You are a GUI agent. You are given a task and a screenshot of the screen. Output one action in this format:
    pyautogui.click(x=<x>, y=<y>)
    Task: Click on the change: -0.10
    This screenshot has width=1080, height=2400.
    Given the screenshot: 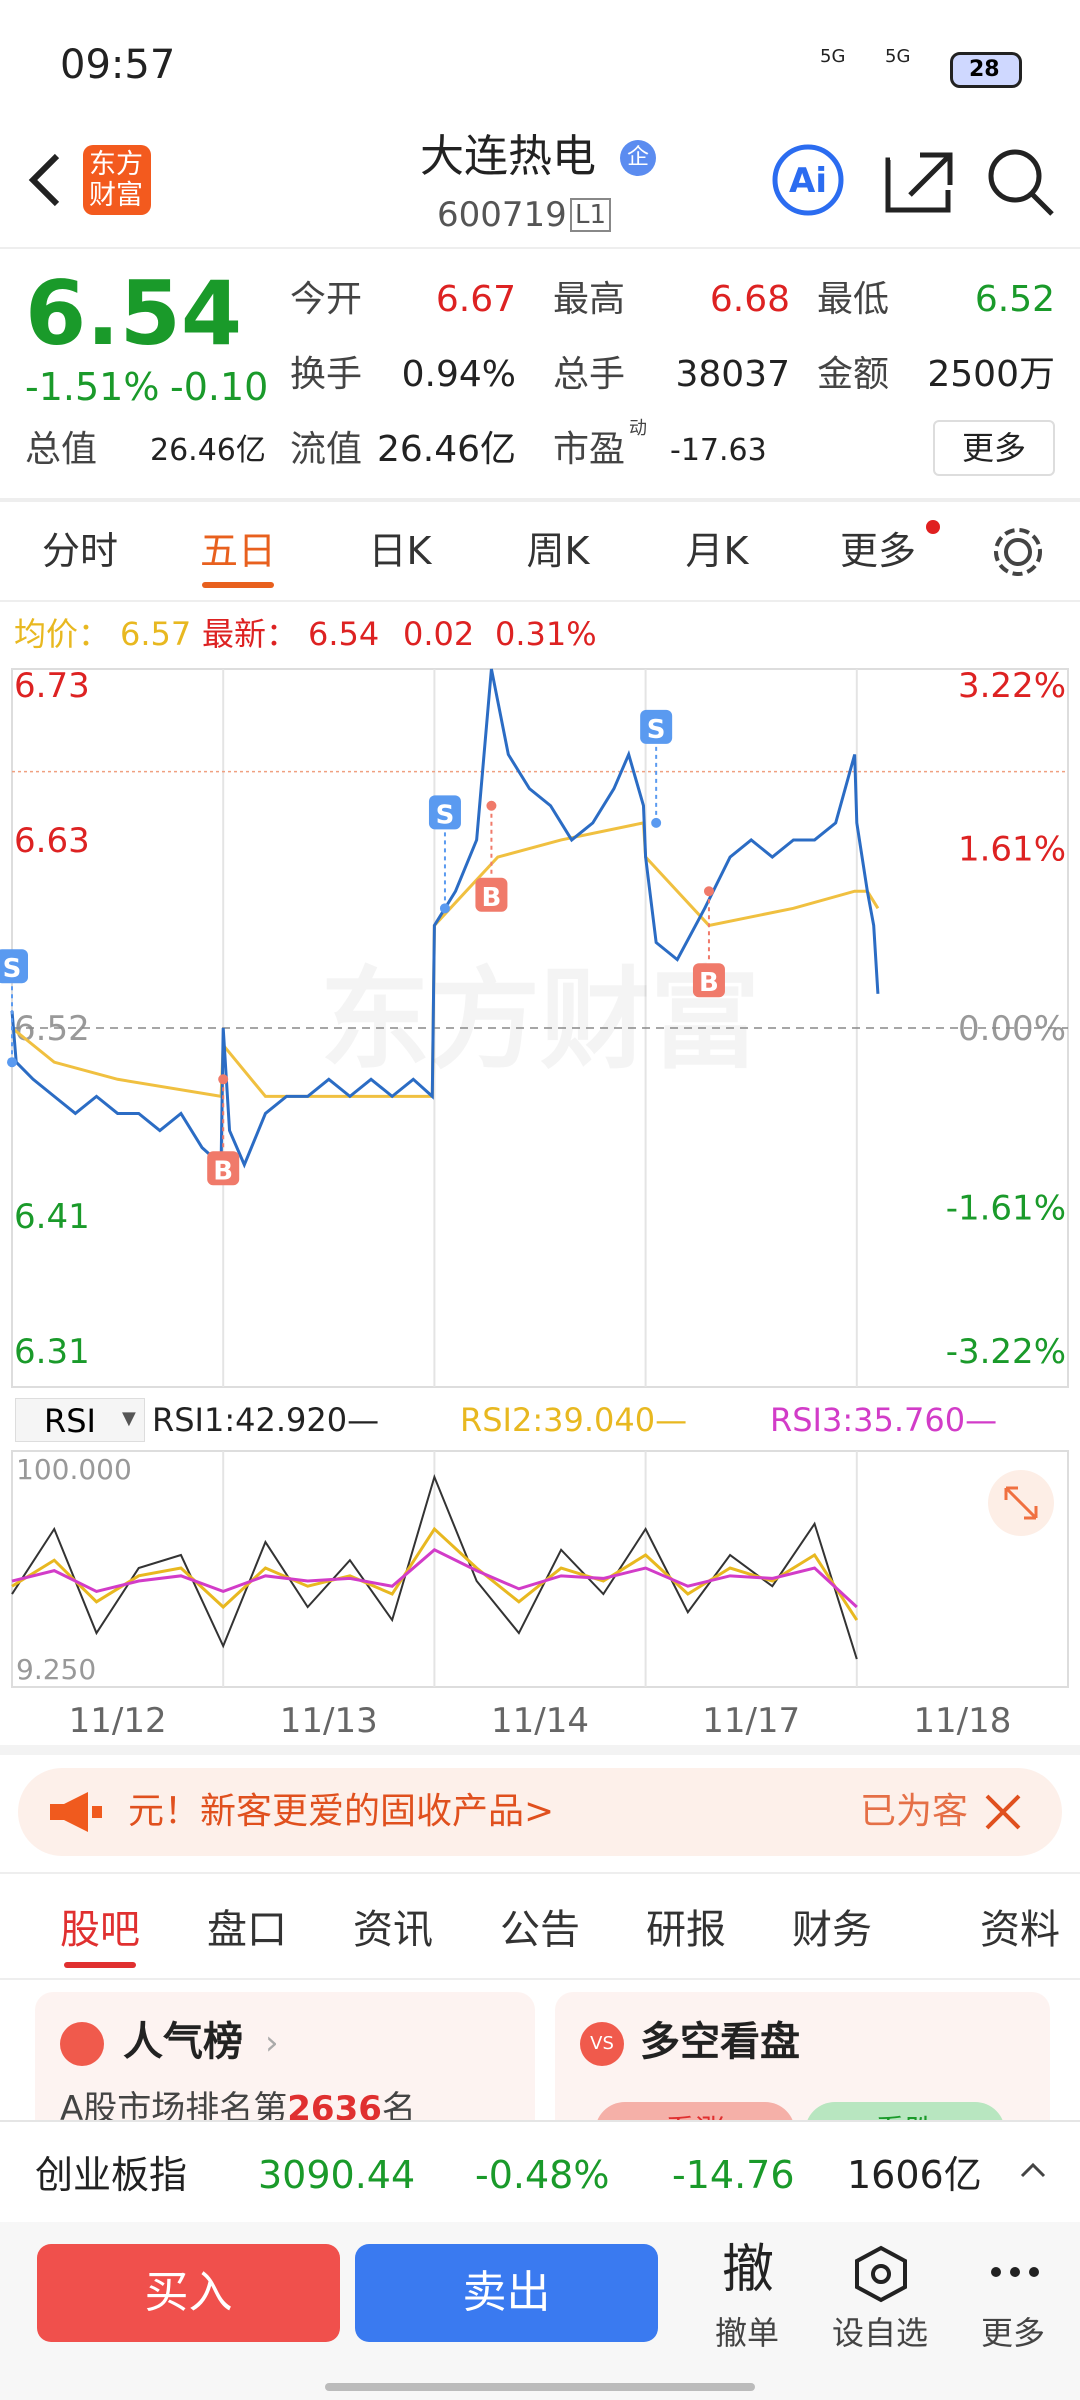 What is the action you would take?
    pyautogui.click(x=219, y=387)
    